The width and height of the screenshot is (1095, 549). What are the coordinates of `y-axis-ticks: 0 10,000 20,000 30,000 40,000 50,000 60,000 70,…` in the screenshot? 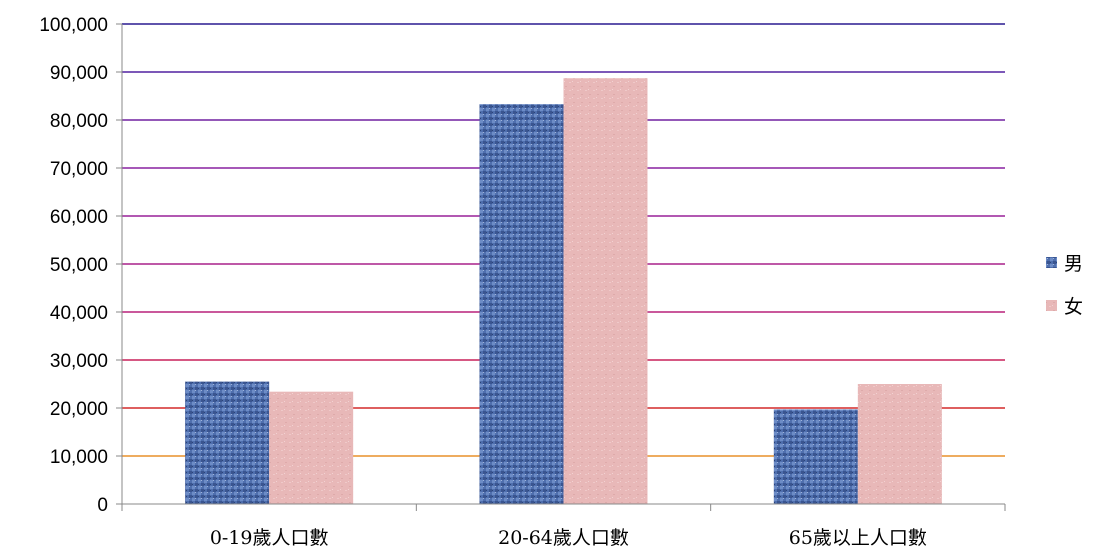 It's located at (80, 265).